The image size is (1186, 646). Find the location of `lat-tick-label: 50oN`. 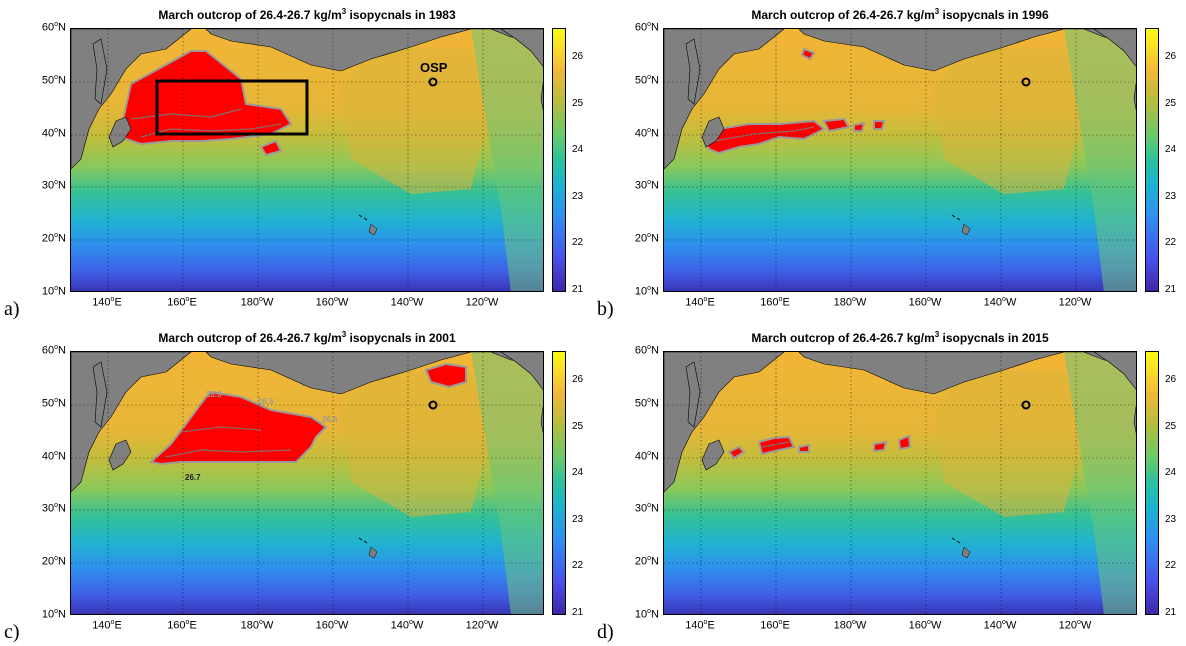

lat-tick-label: 50oN is located at coordinates (53, 80).